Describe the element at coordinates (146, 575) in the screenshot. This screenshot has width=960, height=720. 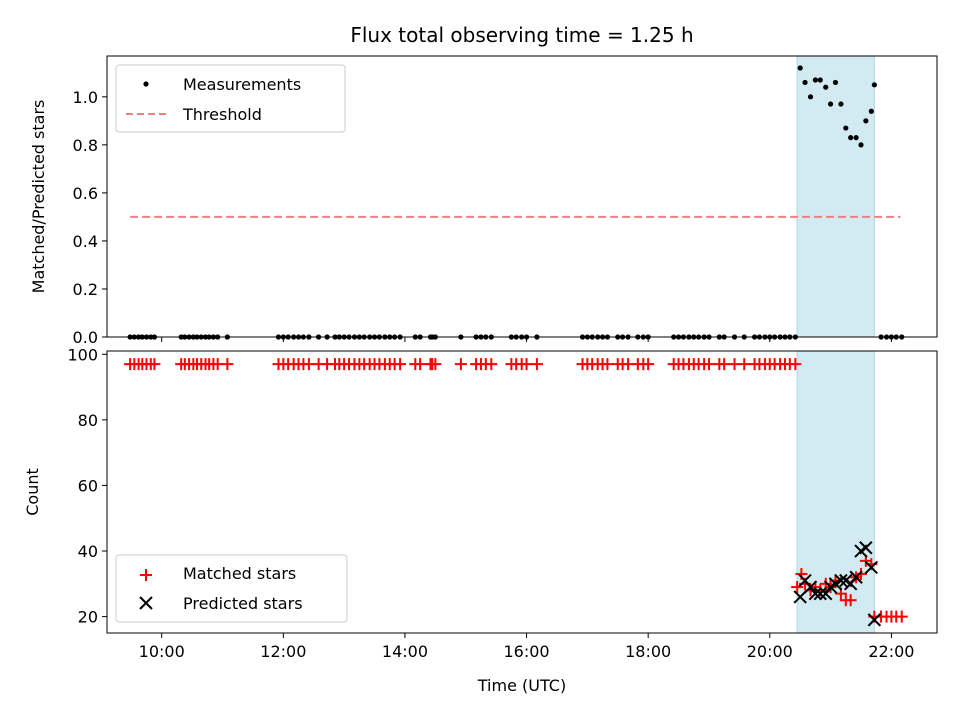
I see `matched-stars-legend-marker` at that location.